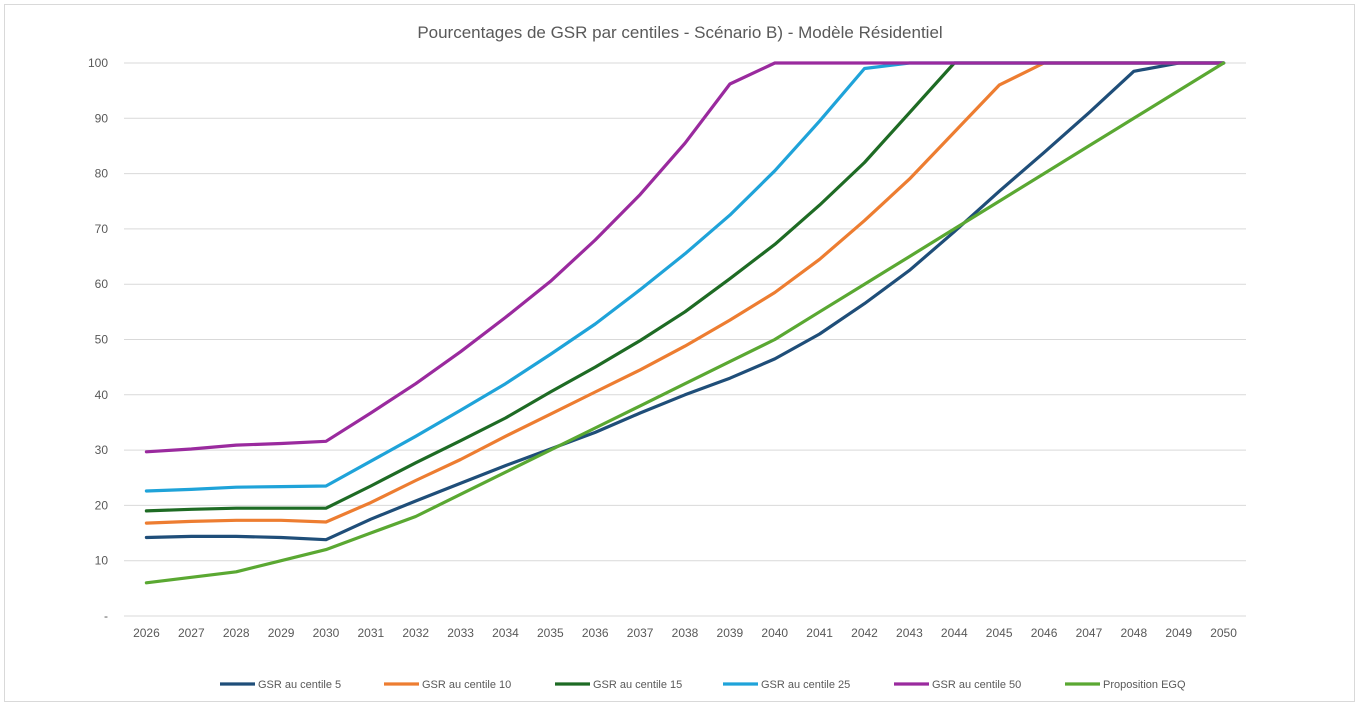  What do you see at coordinates (281, 633) in the screenshot?
I see `x-tick-label: 2029` at bounding box center [281, 633].